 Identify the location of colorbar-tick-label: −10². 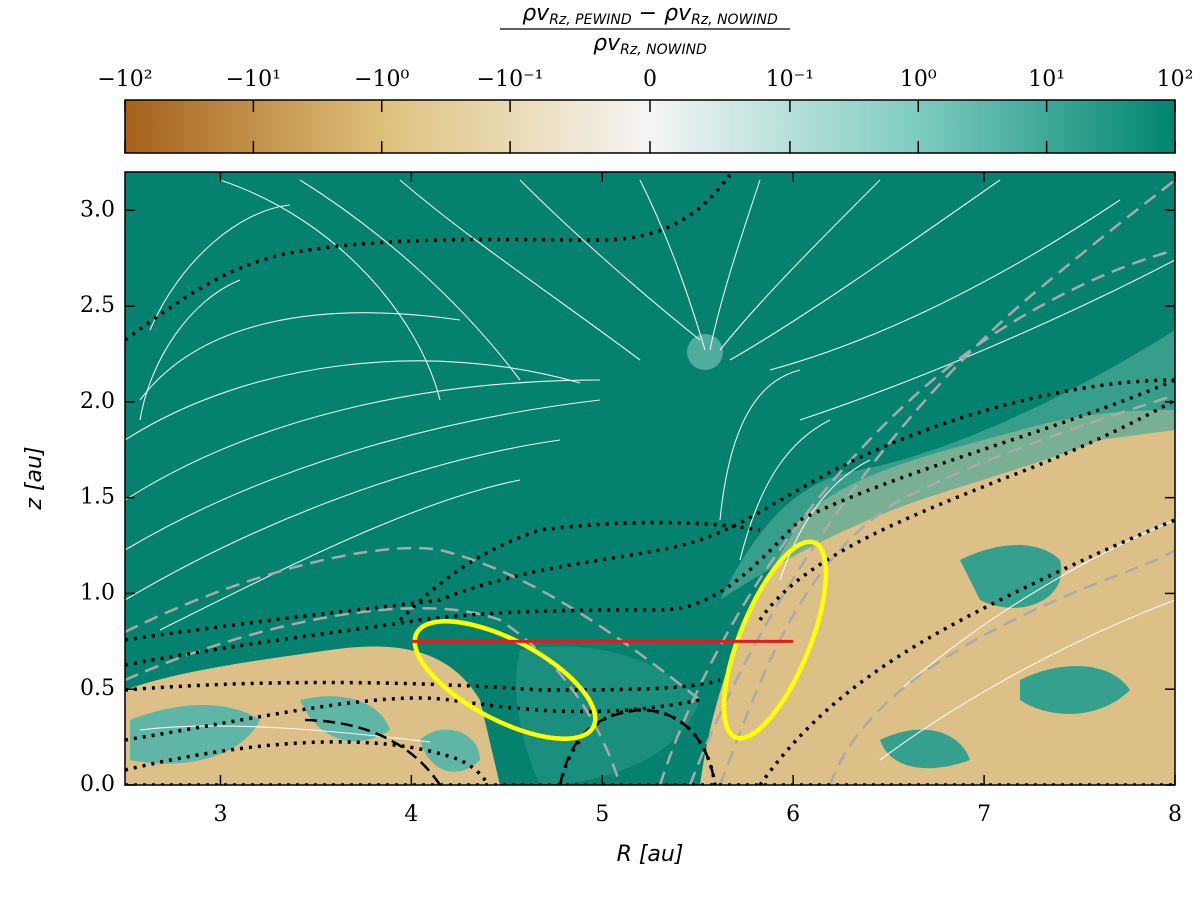
(124, 79).